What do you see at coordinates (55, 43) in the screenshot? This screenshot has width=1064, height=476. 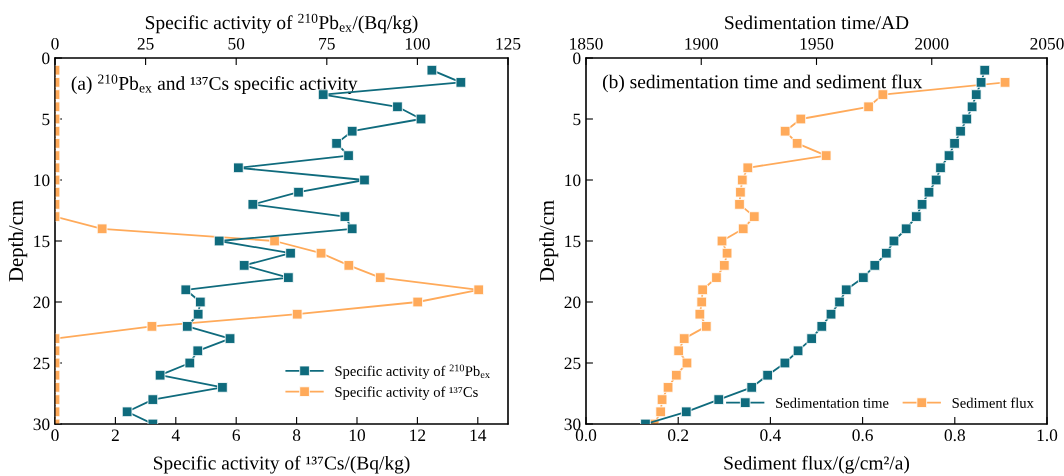 I see `x2-tick-label: 0` at bounding box center [55, 43].